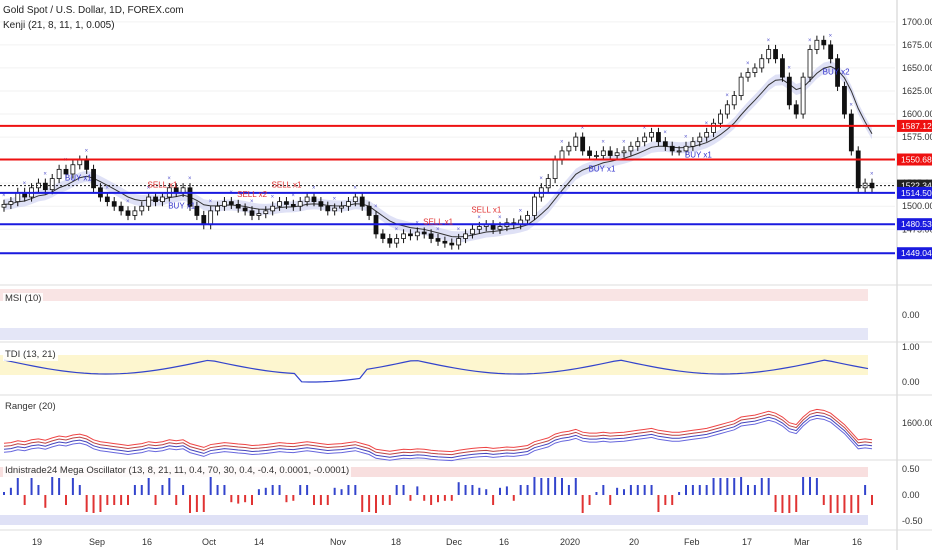 This screenshot has height=550, width=932. What do you see at coordinates (23, 299) in the screenshot?
I see `msi-pane-title: MSI (10)` at bounding box center [23, 299].